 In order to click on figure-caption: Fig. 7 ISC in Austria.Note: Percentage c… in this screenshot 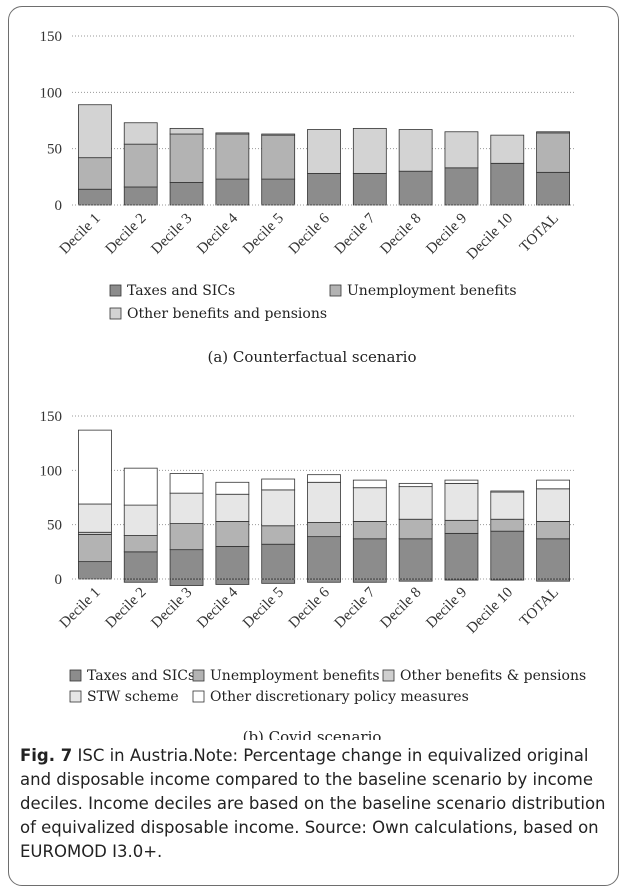, I will do `click(315, 804)`.